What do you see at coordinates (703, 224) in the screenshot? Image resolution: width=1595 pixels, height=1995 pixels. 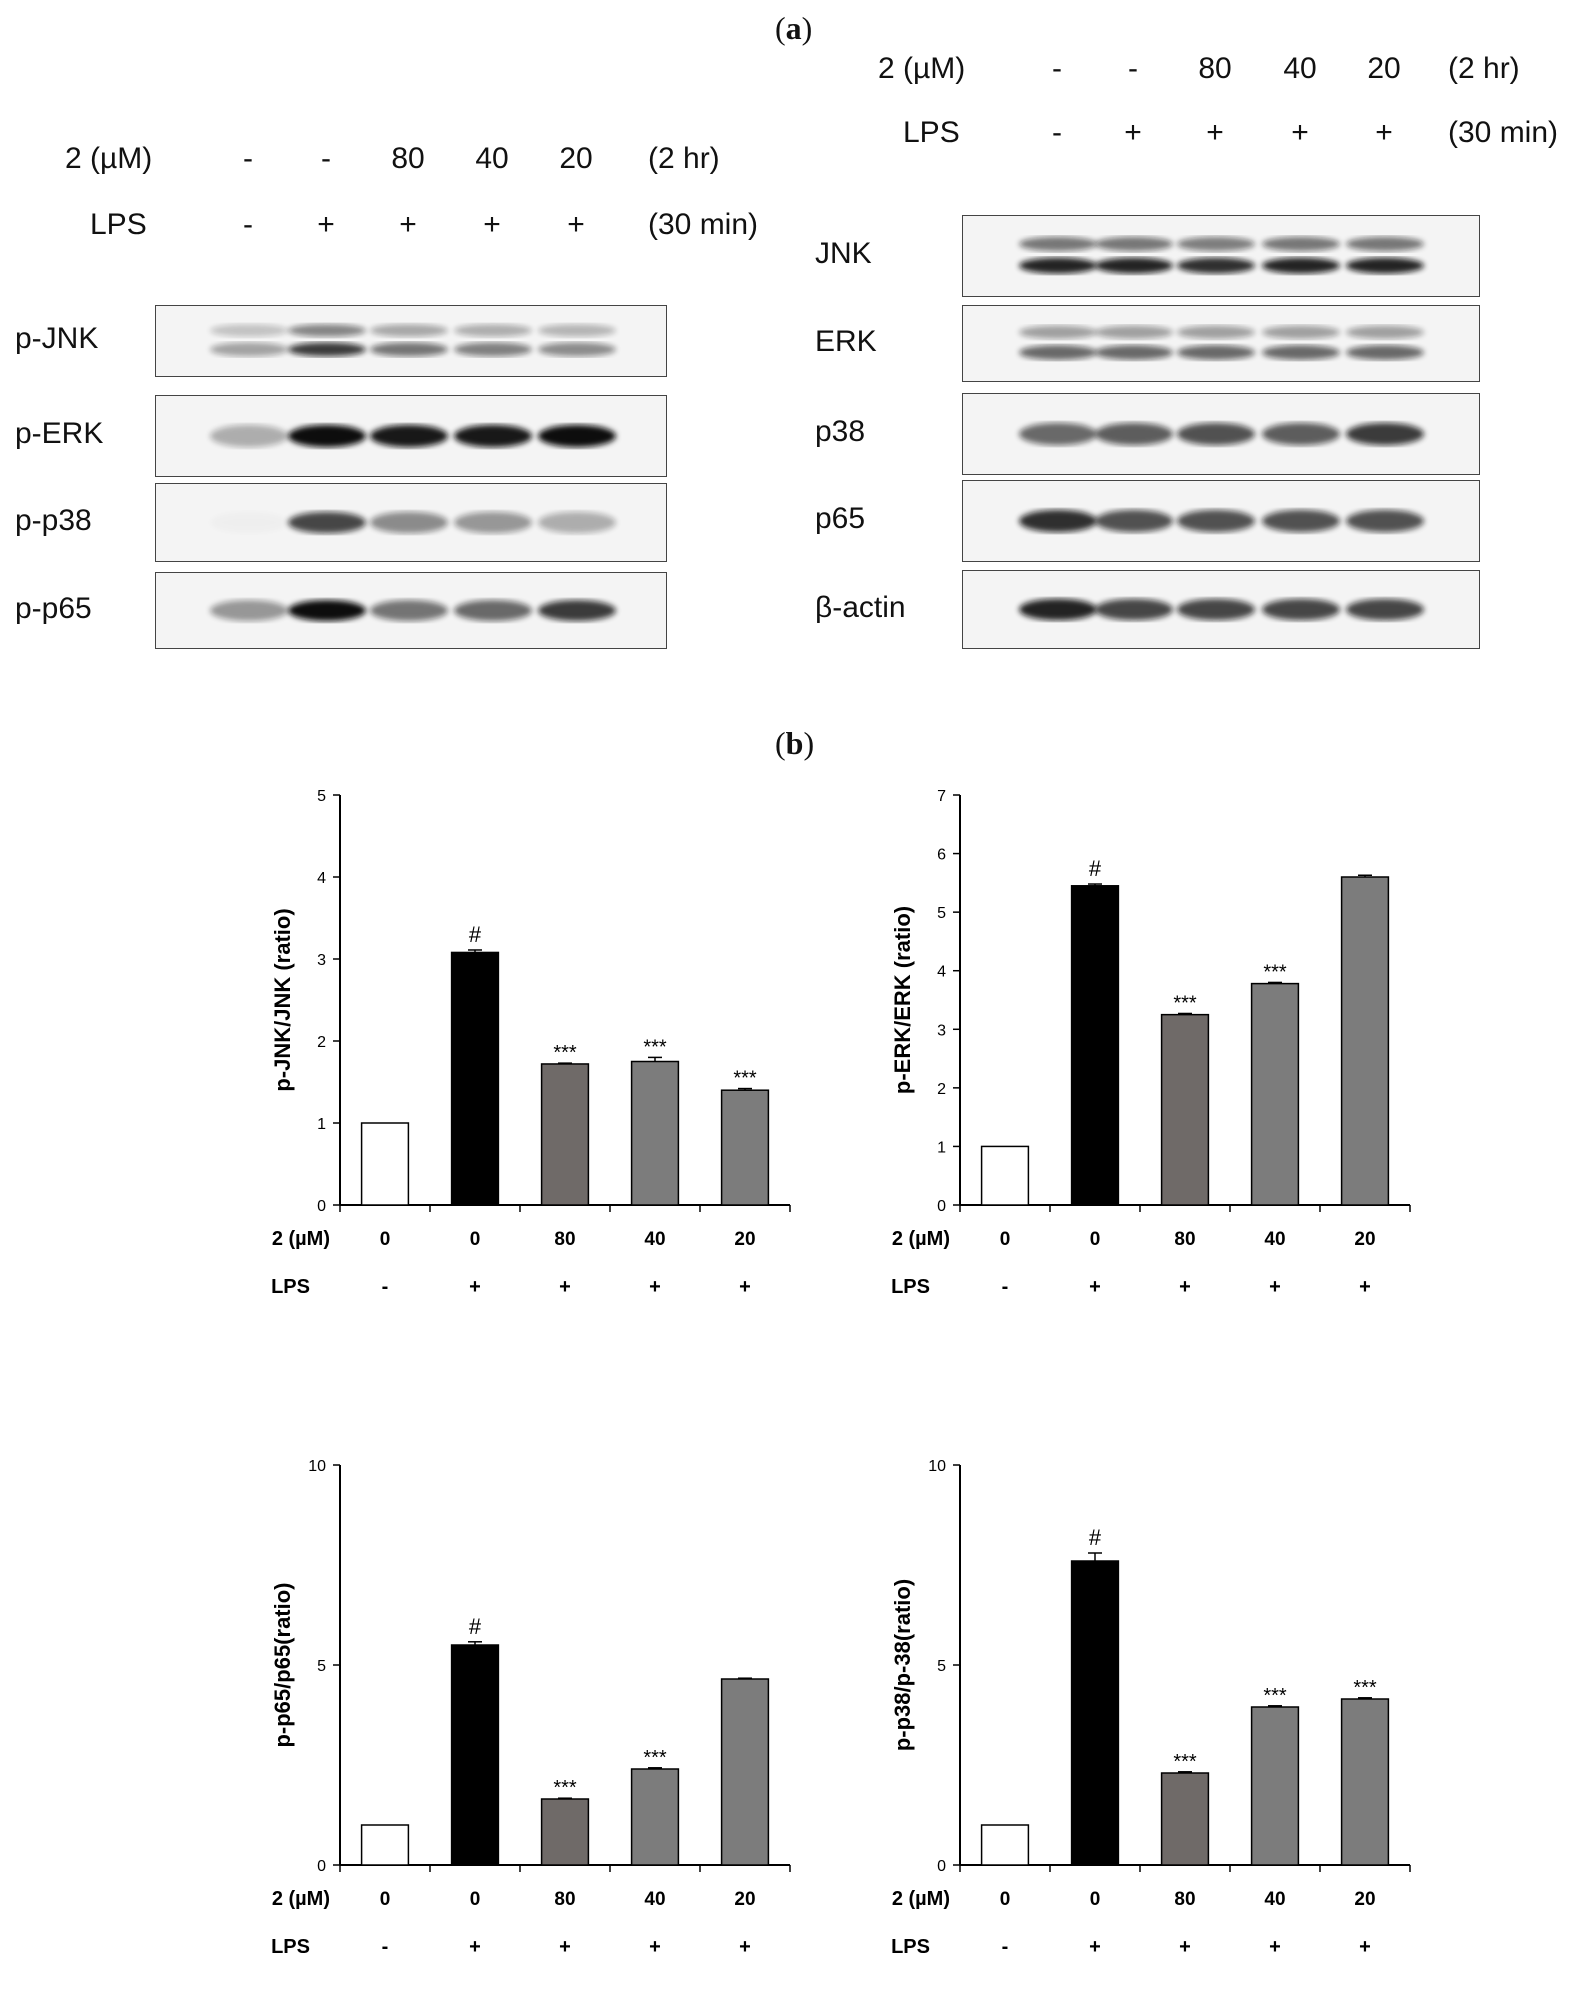 I see `lps-time: (30 min)` at bounding box center [703, 224].